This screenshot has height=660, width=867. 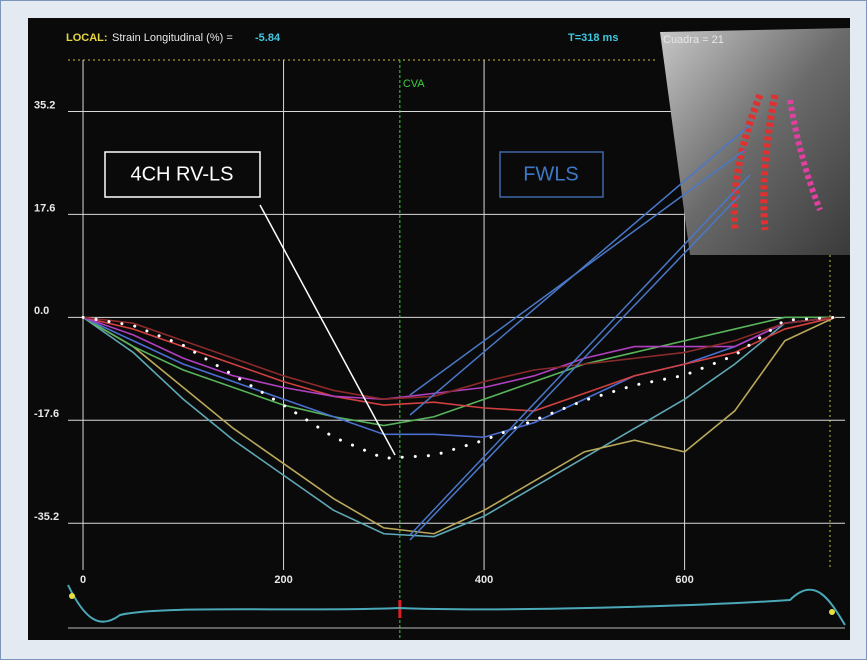 What do you see at coordinates (172, 38) in the screenshot?
I see `measure-label: Strain Longitudinal (%) =` at bounding box center [172, 38].